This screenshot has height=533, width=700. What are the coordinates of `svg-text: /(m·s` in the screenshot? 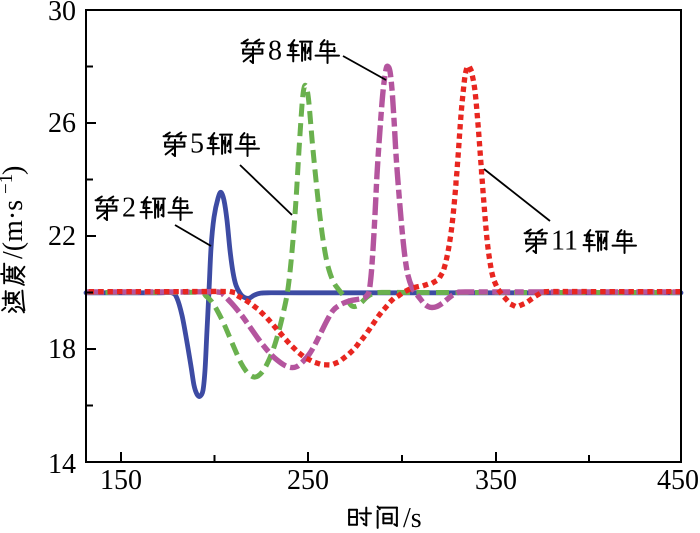 It's located at (14, 229).